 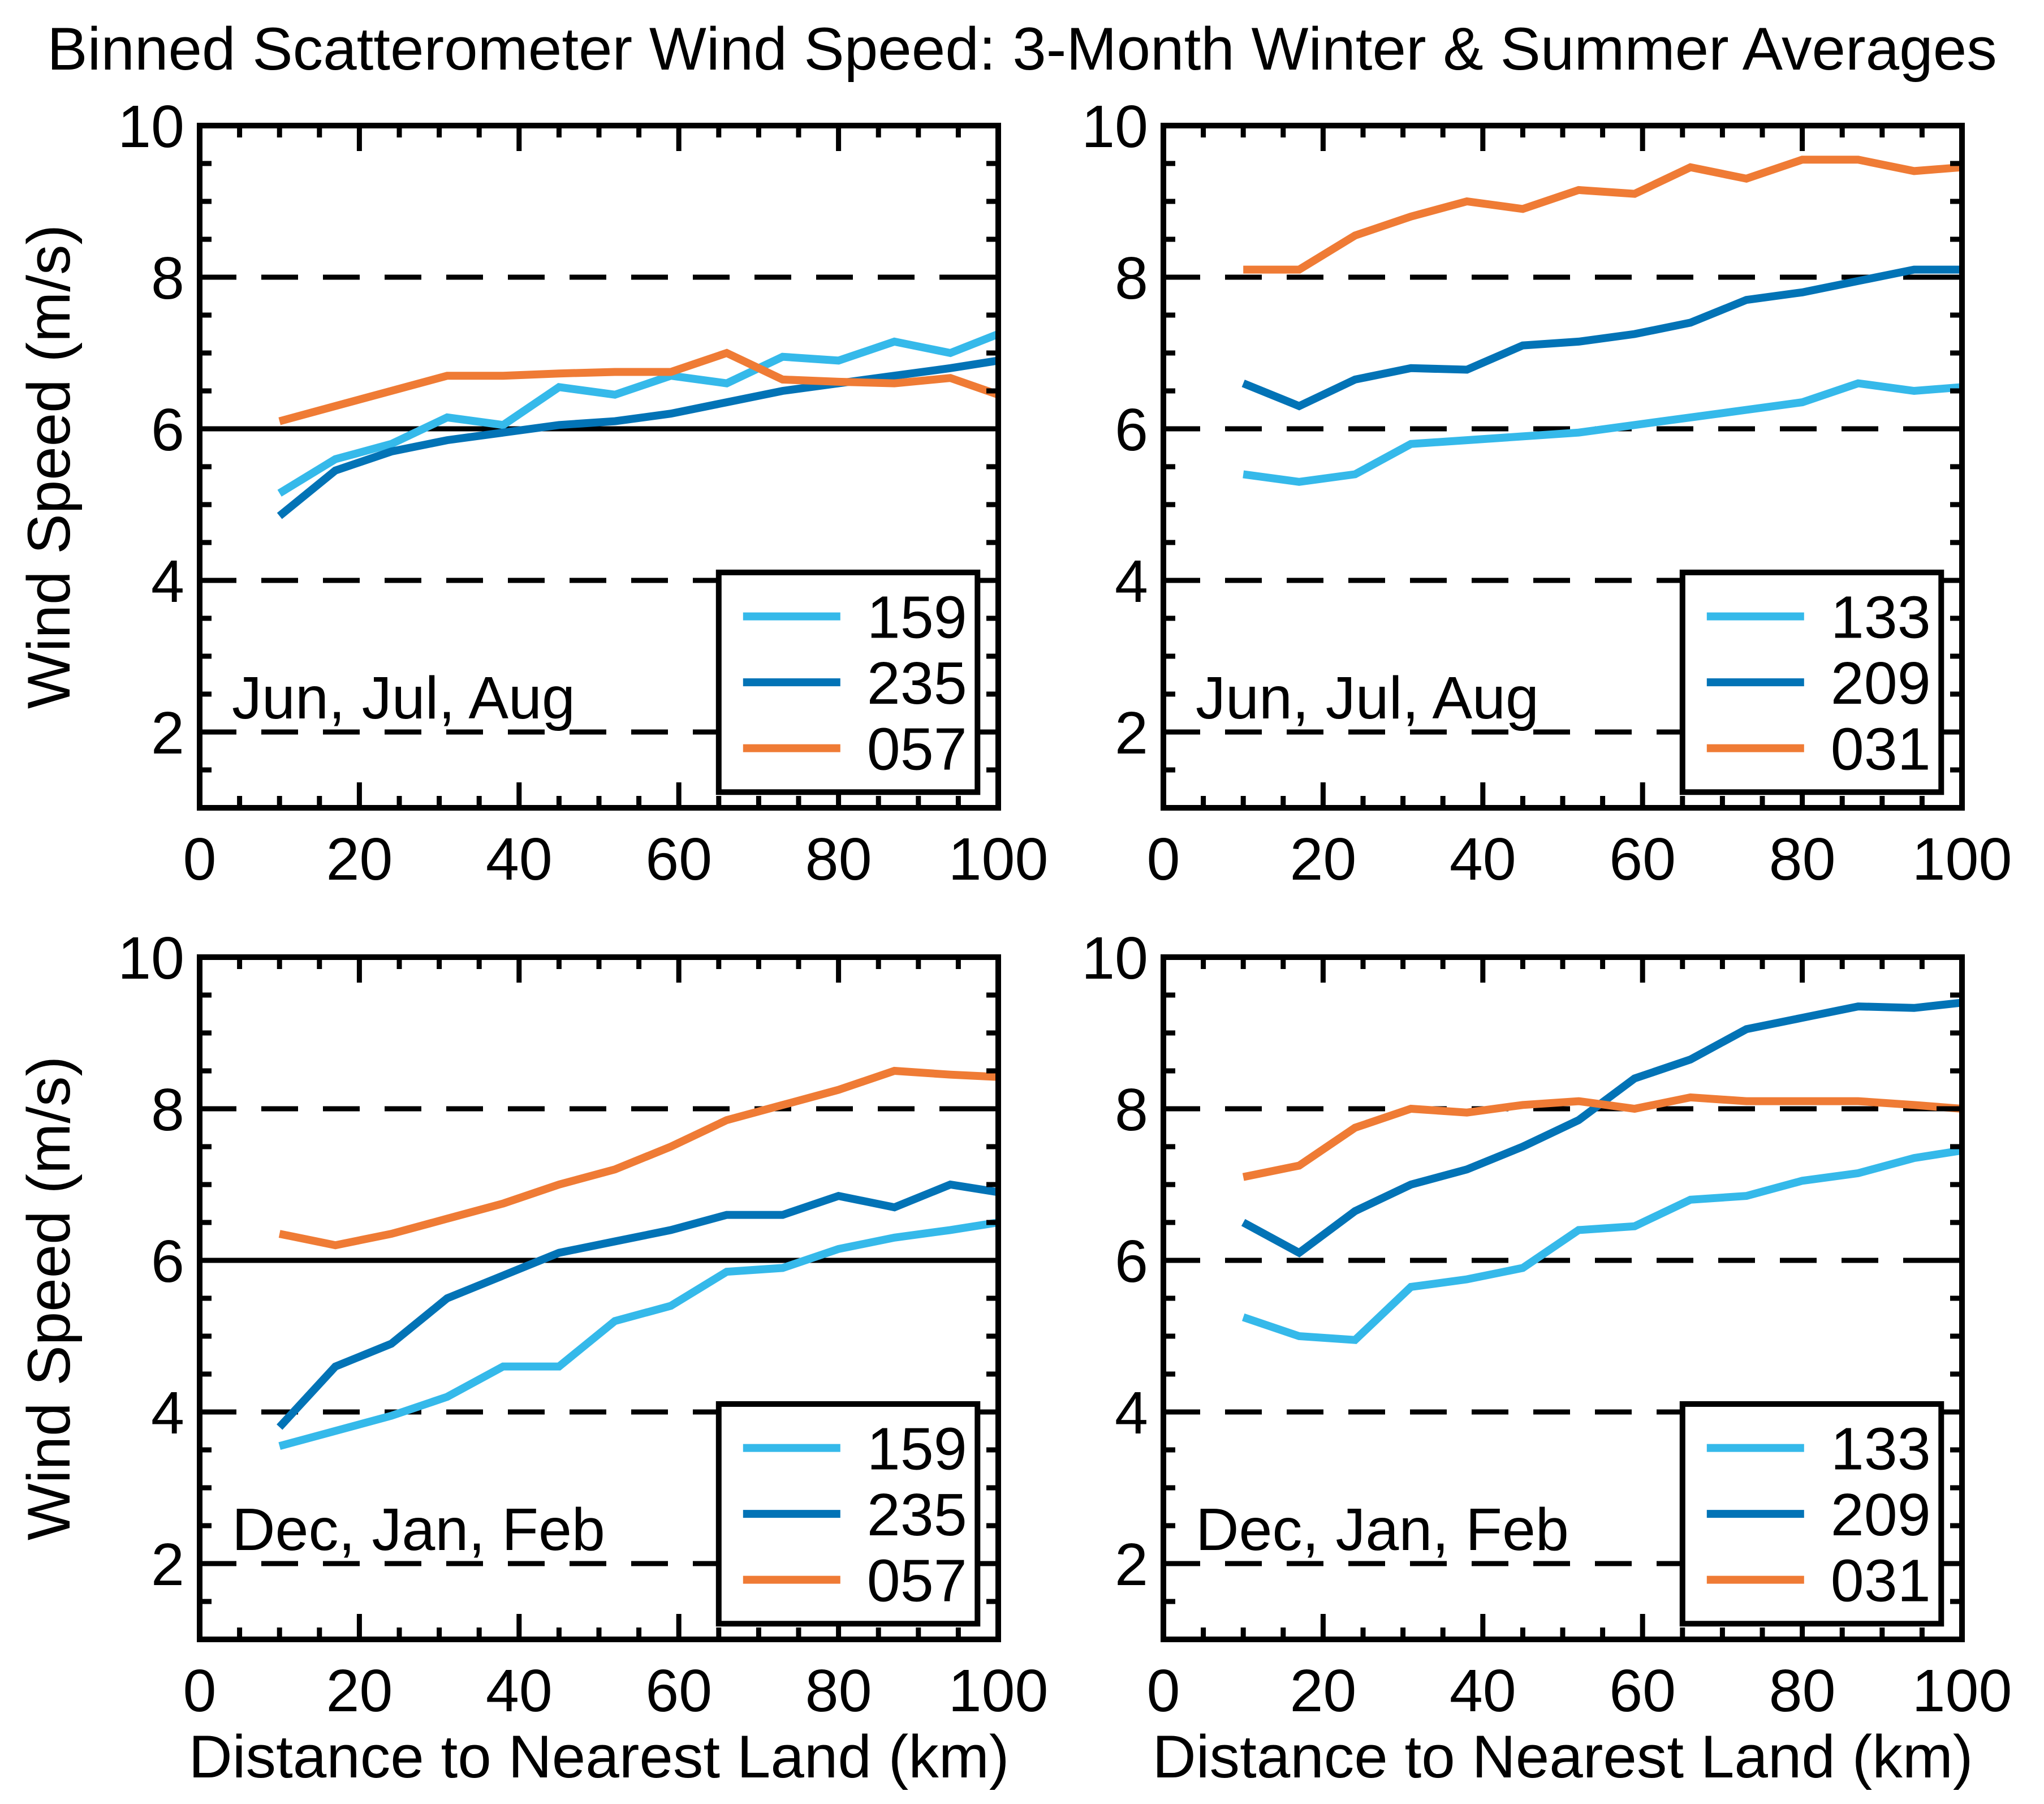 What do you see at coordinates (1562, 1756) in the screenshot?
I see `x-axis-label-right-column: Distance to Nearest Land (km)` at bounding box center [1562, 1756].